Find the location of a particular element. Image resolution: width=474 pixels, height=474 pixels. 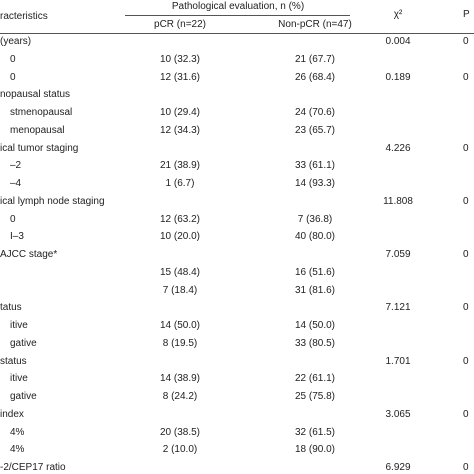

table-cell: 21 (38.9) is located at coordinates (180, 166).